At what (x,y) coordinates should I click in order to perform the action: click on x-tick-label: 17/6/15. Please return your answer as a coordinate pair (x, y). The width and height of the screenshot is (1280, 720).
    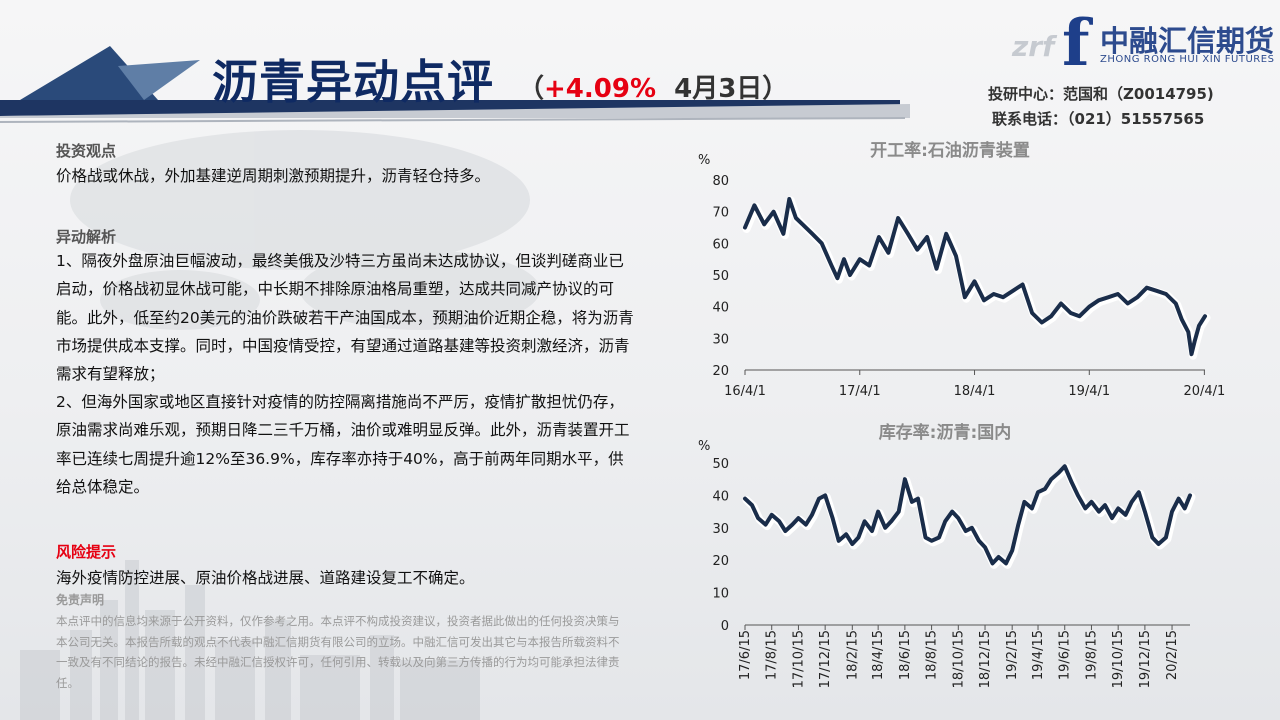
    Looking at the image, I should click on (745, 655).